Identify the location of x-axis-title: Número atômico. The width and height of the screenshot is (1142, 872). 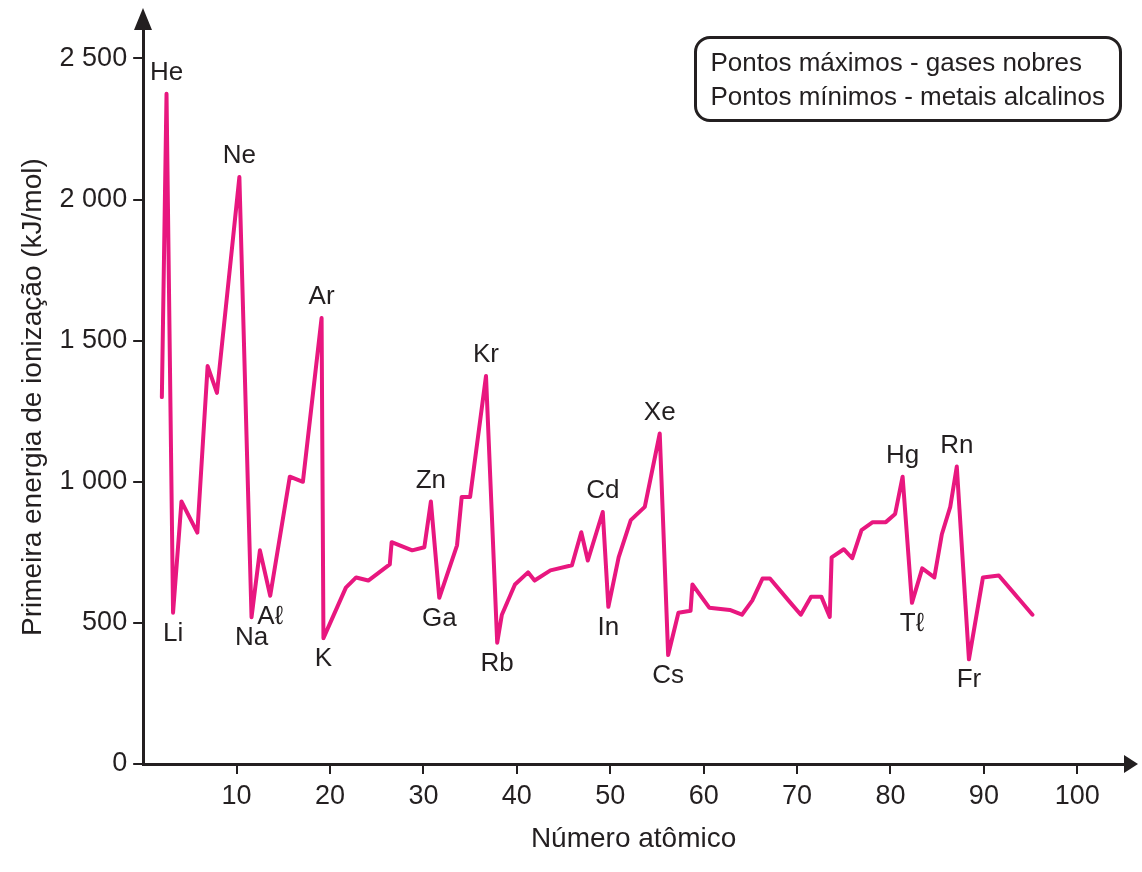
(633, 837).